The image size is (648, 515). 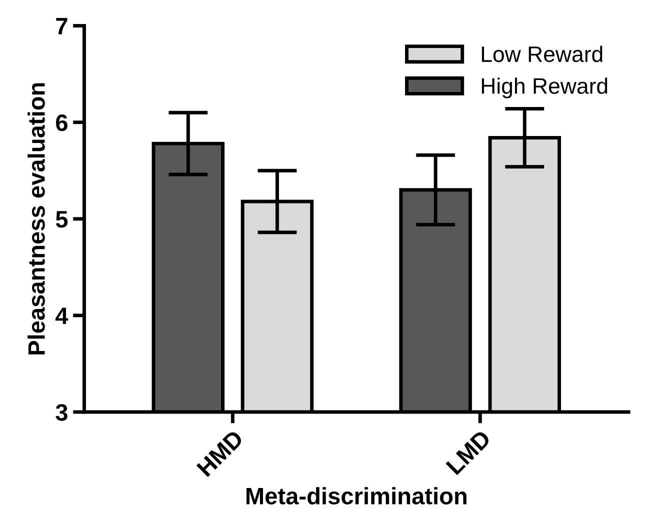 What do you see at coordinates (62, 123) in the screenshot?
I see `y-tick-label: 6` at bounding box center [62, 123].